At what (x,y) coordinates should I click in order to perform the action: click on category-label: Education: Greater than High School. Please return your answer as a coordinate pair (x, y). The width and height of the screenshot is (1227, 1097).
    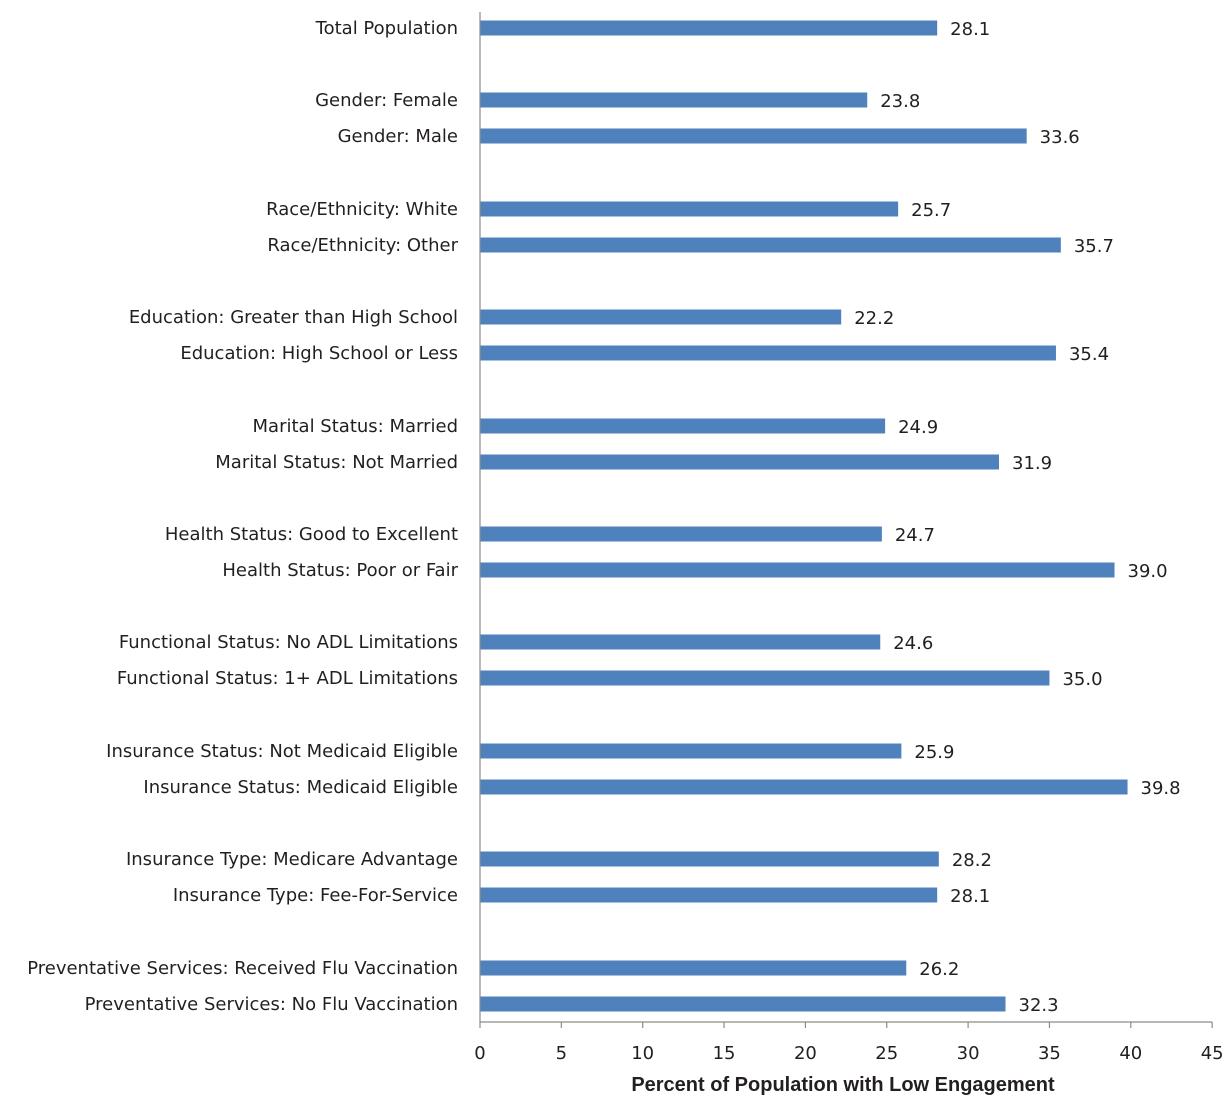
    Looking at the image, I should click on (293, 317).